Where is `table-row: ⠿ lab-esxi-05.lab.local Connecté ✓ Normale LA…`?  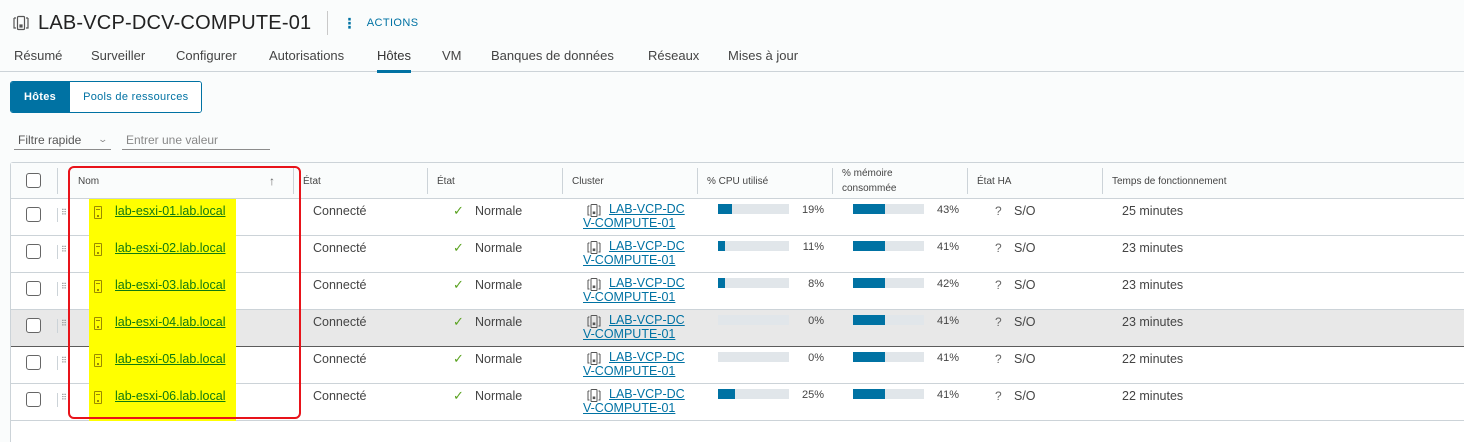 table-row: ⠿ lab-esxi-05.lab.local Connecté ✓ Normale LA… is located at coordinates (737, 365).